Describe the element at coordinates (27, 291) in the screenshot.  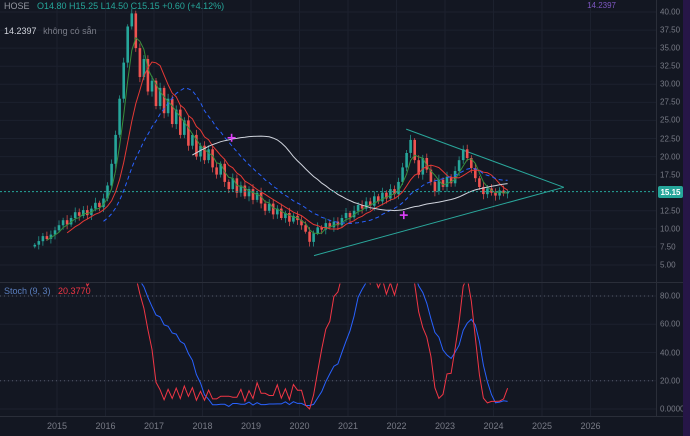
I see `oscillator-name-label: Stoch (9, 3)` at that location.